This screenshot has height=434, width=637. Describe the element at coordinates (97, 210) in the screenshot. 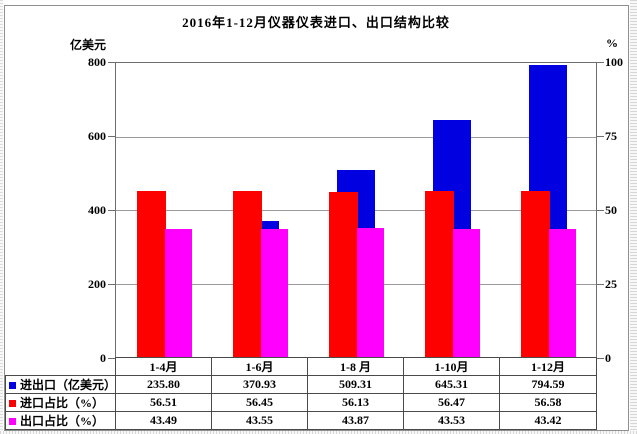

I see `left-axis-label: 400` at that location.